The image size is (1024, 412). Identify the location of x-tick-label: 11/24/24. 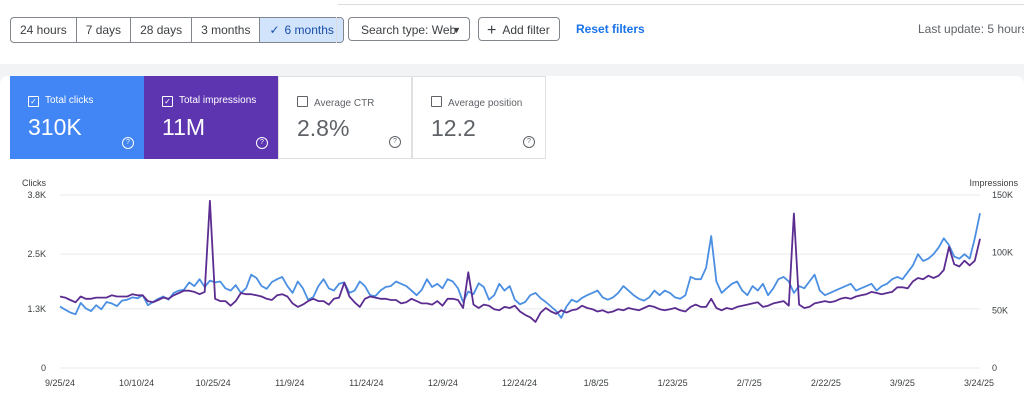
(366, 383).